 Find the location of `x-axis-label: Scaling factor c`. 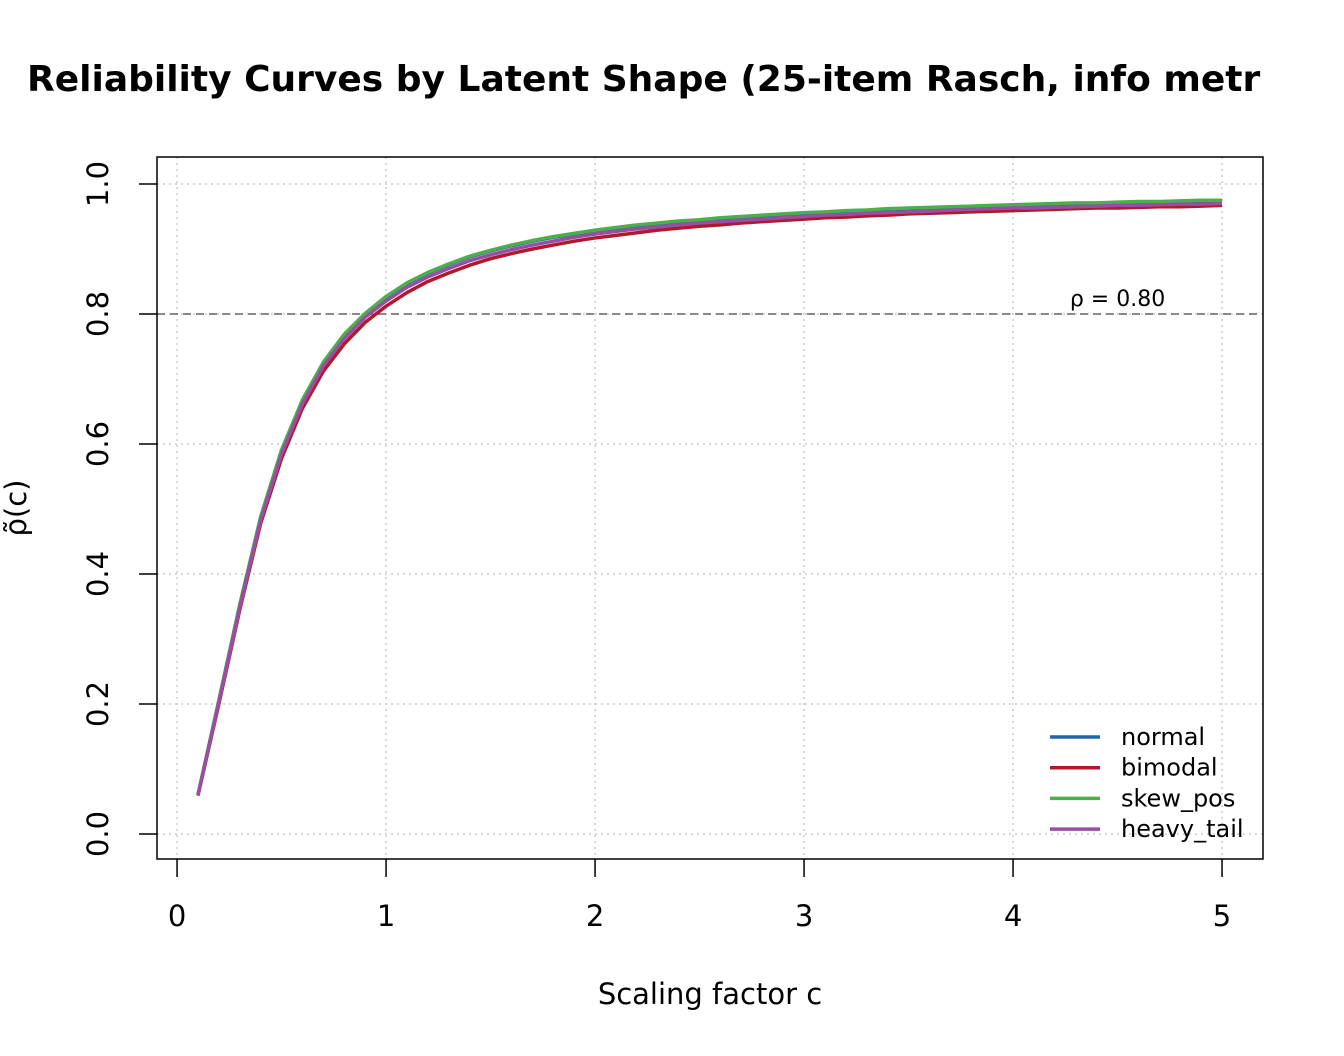

x-axis-label: Scaling factor c is located at coordinates (710, 994).